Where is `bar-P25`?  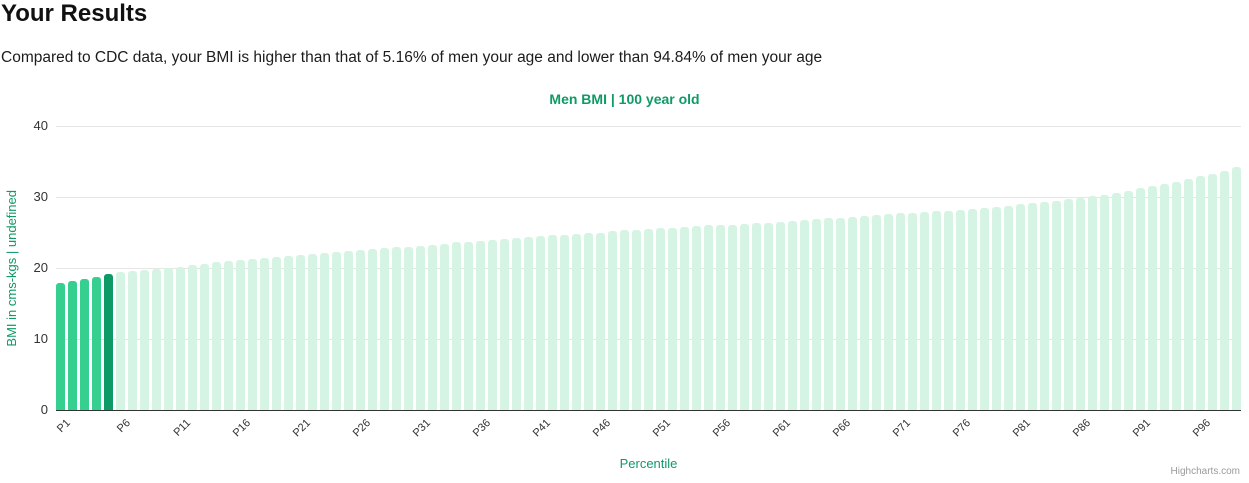
bar-P25 is located at coordinates (348, 330).